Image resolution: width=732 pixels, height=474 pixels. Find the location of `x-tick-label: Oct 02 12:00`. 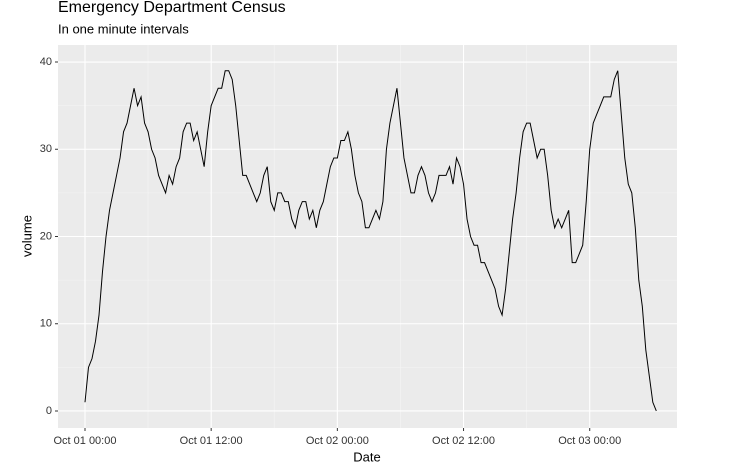

x-tick-label: Oct 02 12:00 is located at coordinates (463, 441).